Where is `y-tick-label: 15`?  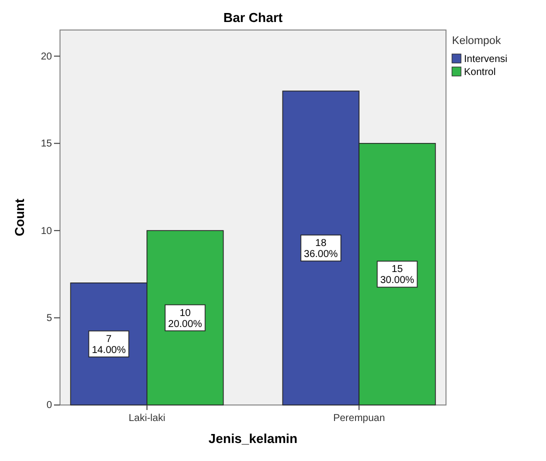 y-tick-label: 15 is located at coordinates (46, 144).